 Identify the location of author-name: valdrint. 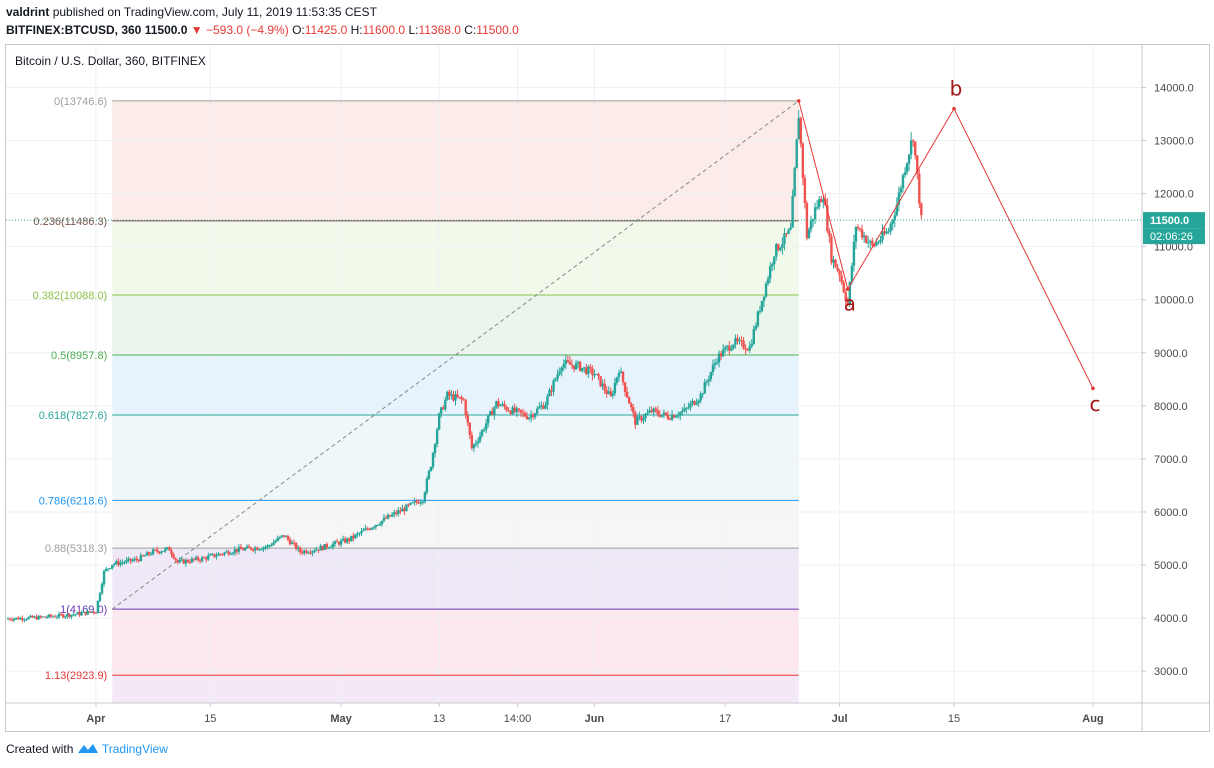
(28, 12).